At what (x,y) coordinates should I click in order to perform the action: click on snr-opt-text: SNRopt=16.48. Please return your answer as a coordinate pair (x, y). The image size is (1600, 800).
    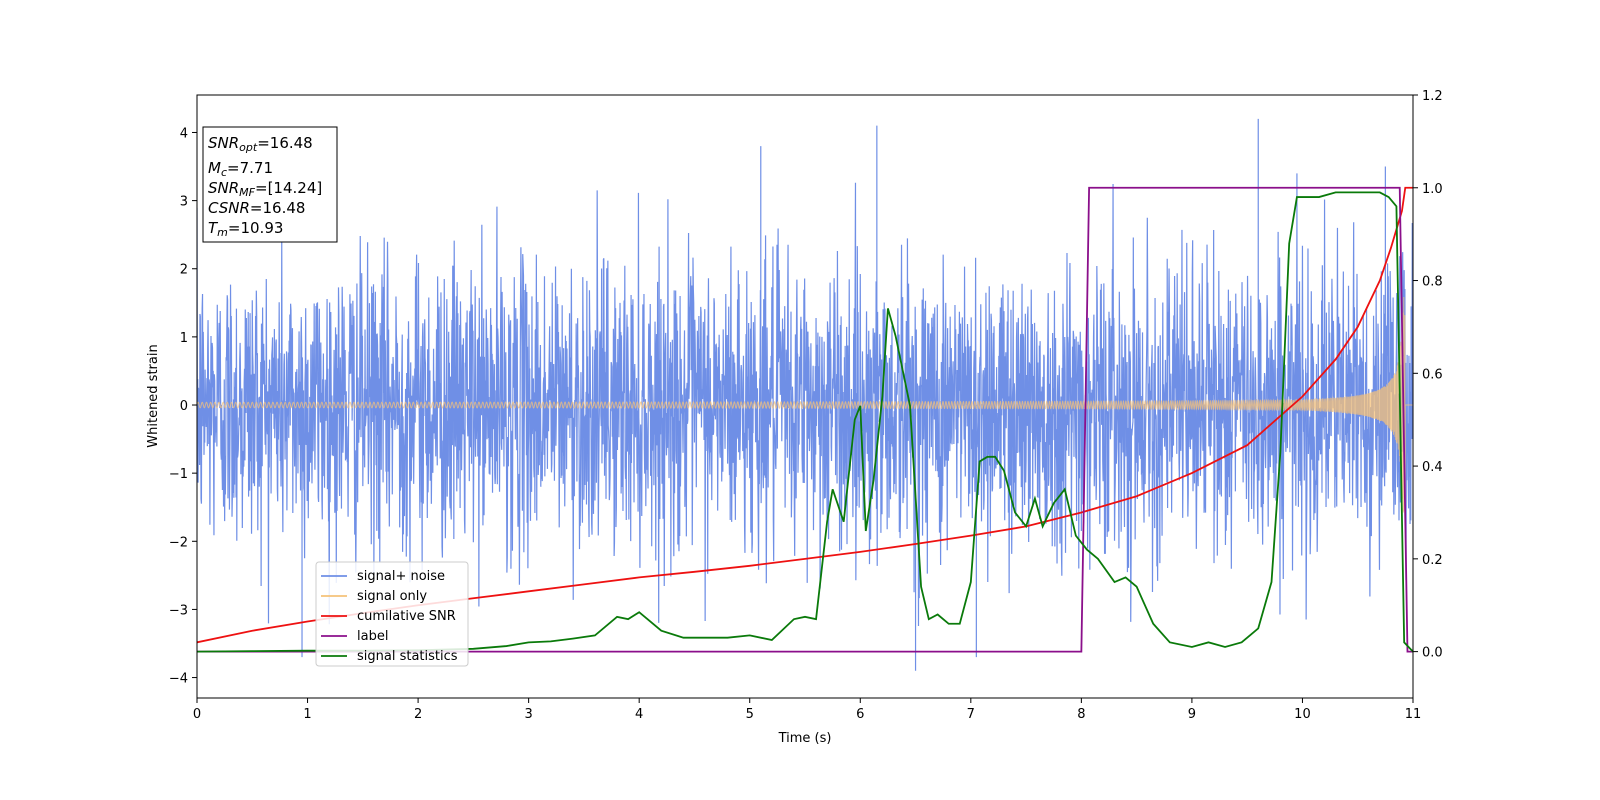
    Looking at the image, I should click on (260, 144).